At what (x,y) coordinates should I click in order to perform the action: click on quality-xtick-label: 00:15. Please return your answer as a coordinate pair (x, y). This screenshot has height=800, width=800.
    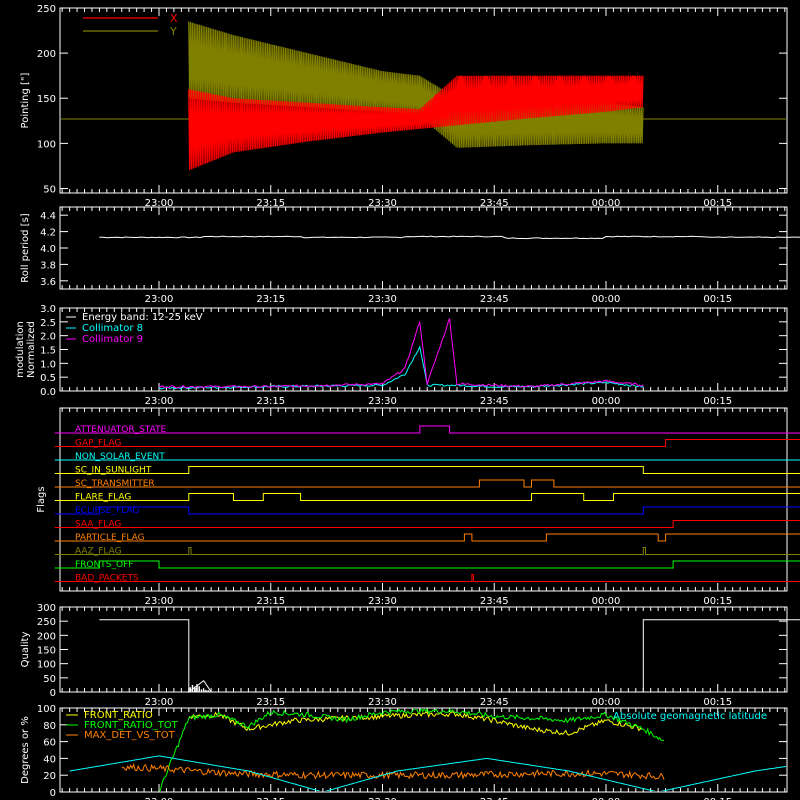
    Looking at the image, I should click on (717, 702).